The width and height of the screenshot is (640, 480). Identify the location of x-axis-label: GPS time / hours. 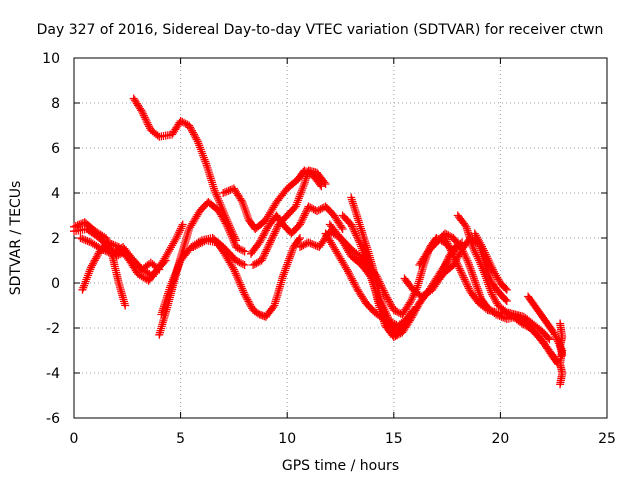
(340, 466).